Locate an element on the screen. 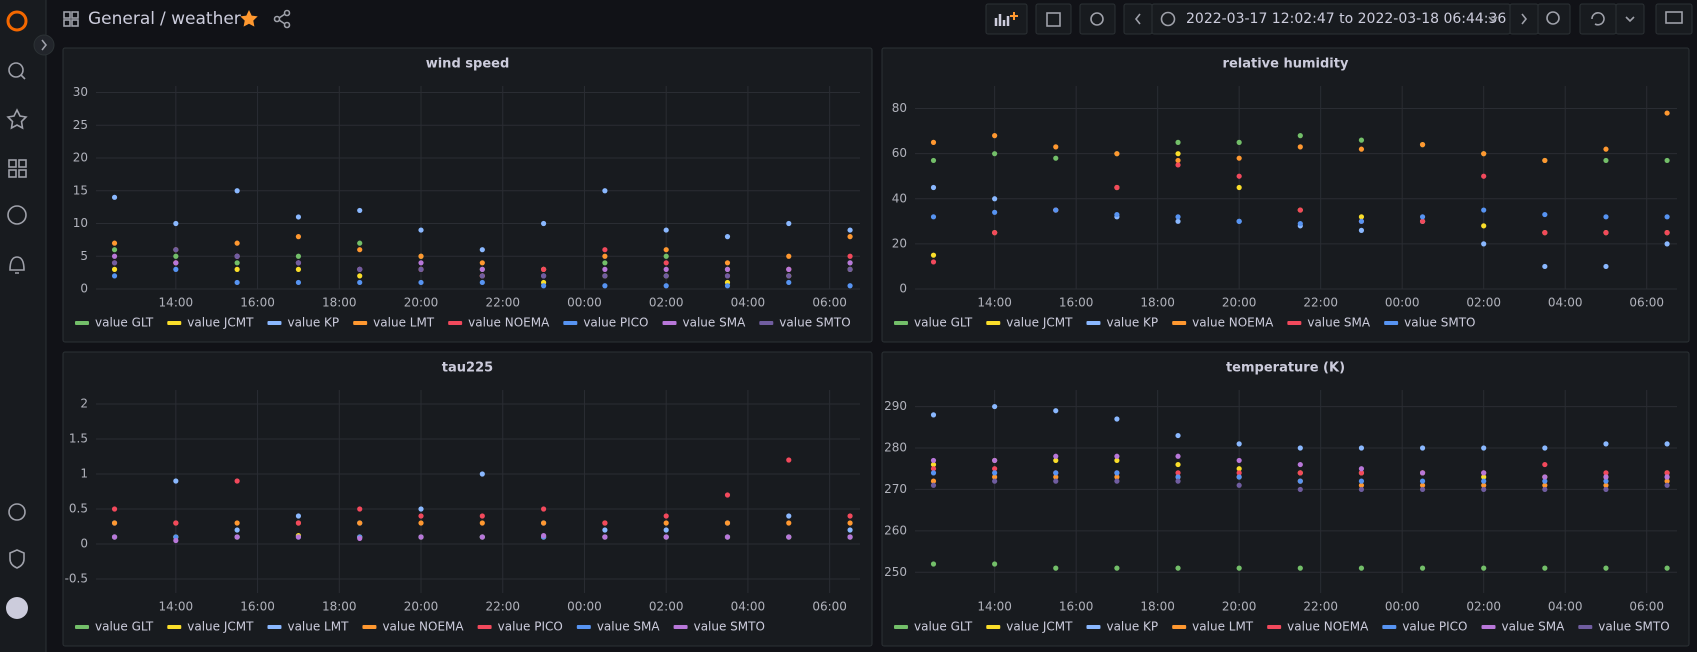 The width and height of the screenshot is (1697, 652). x-tick-label: 20:00 is located at coordinates (1239, 607).